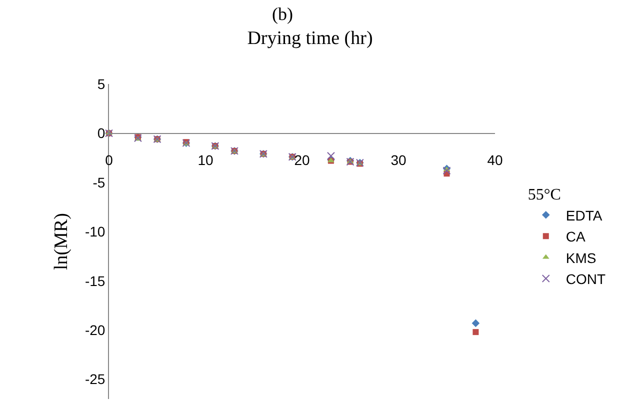 This screenshot has width=620, height=407. Describe the element at coordinates (99, 182) in the screenshot. I see `y-tick-label: -5` at that location.